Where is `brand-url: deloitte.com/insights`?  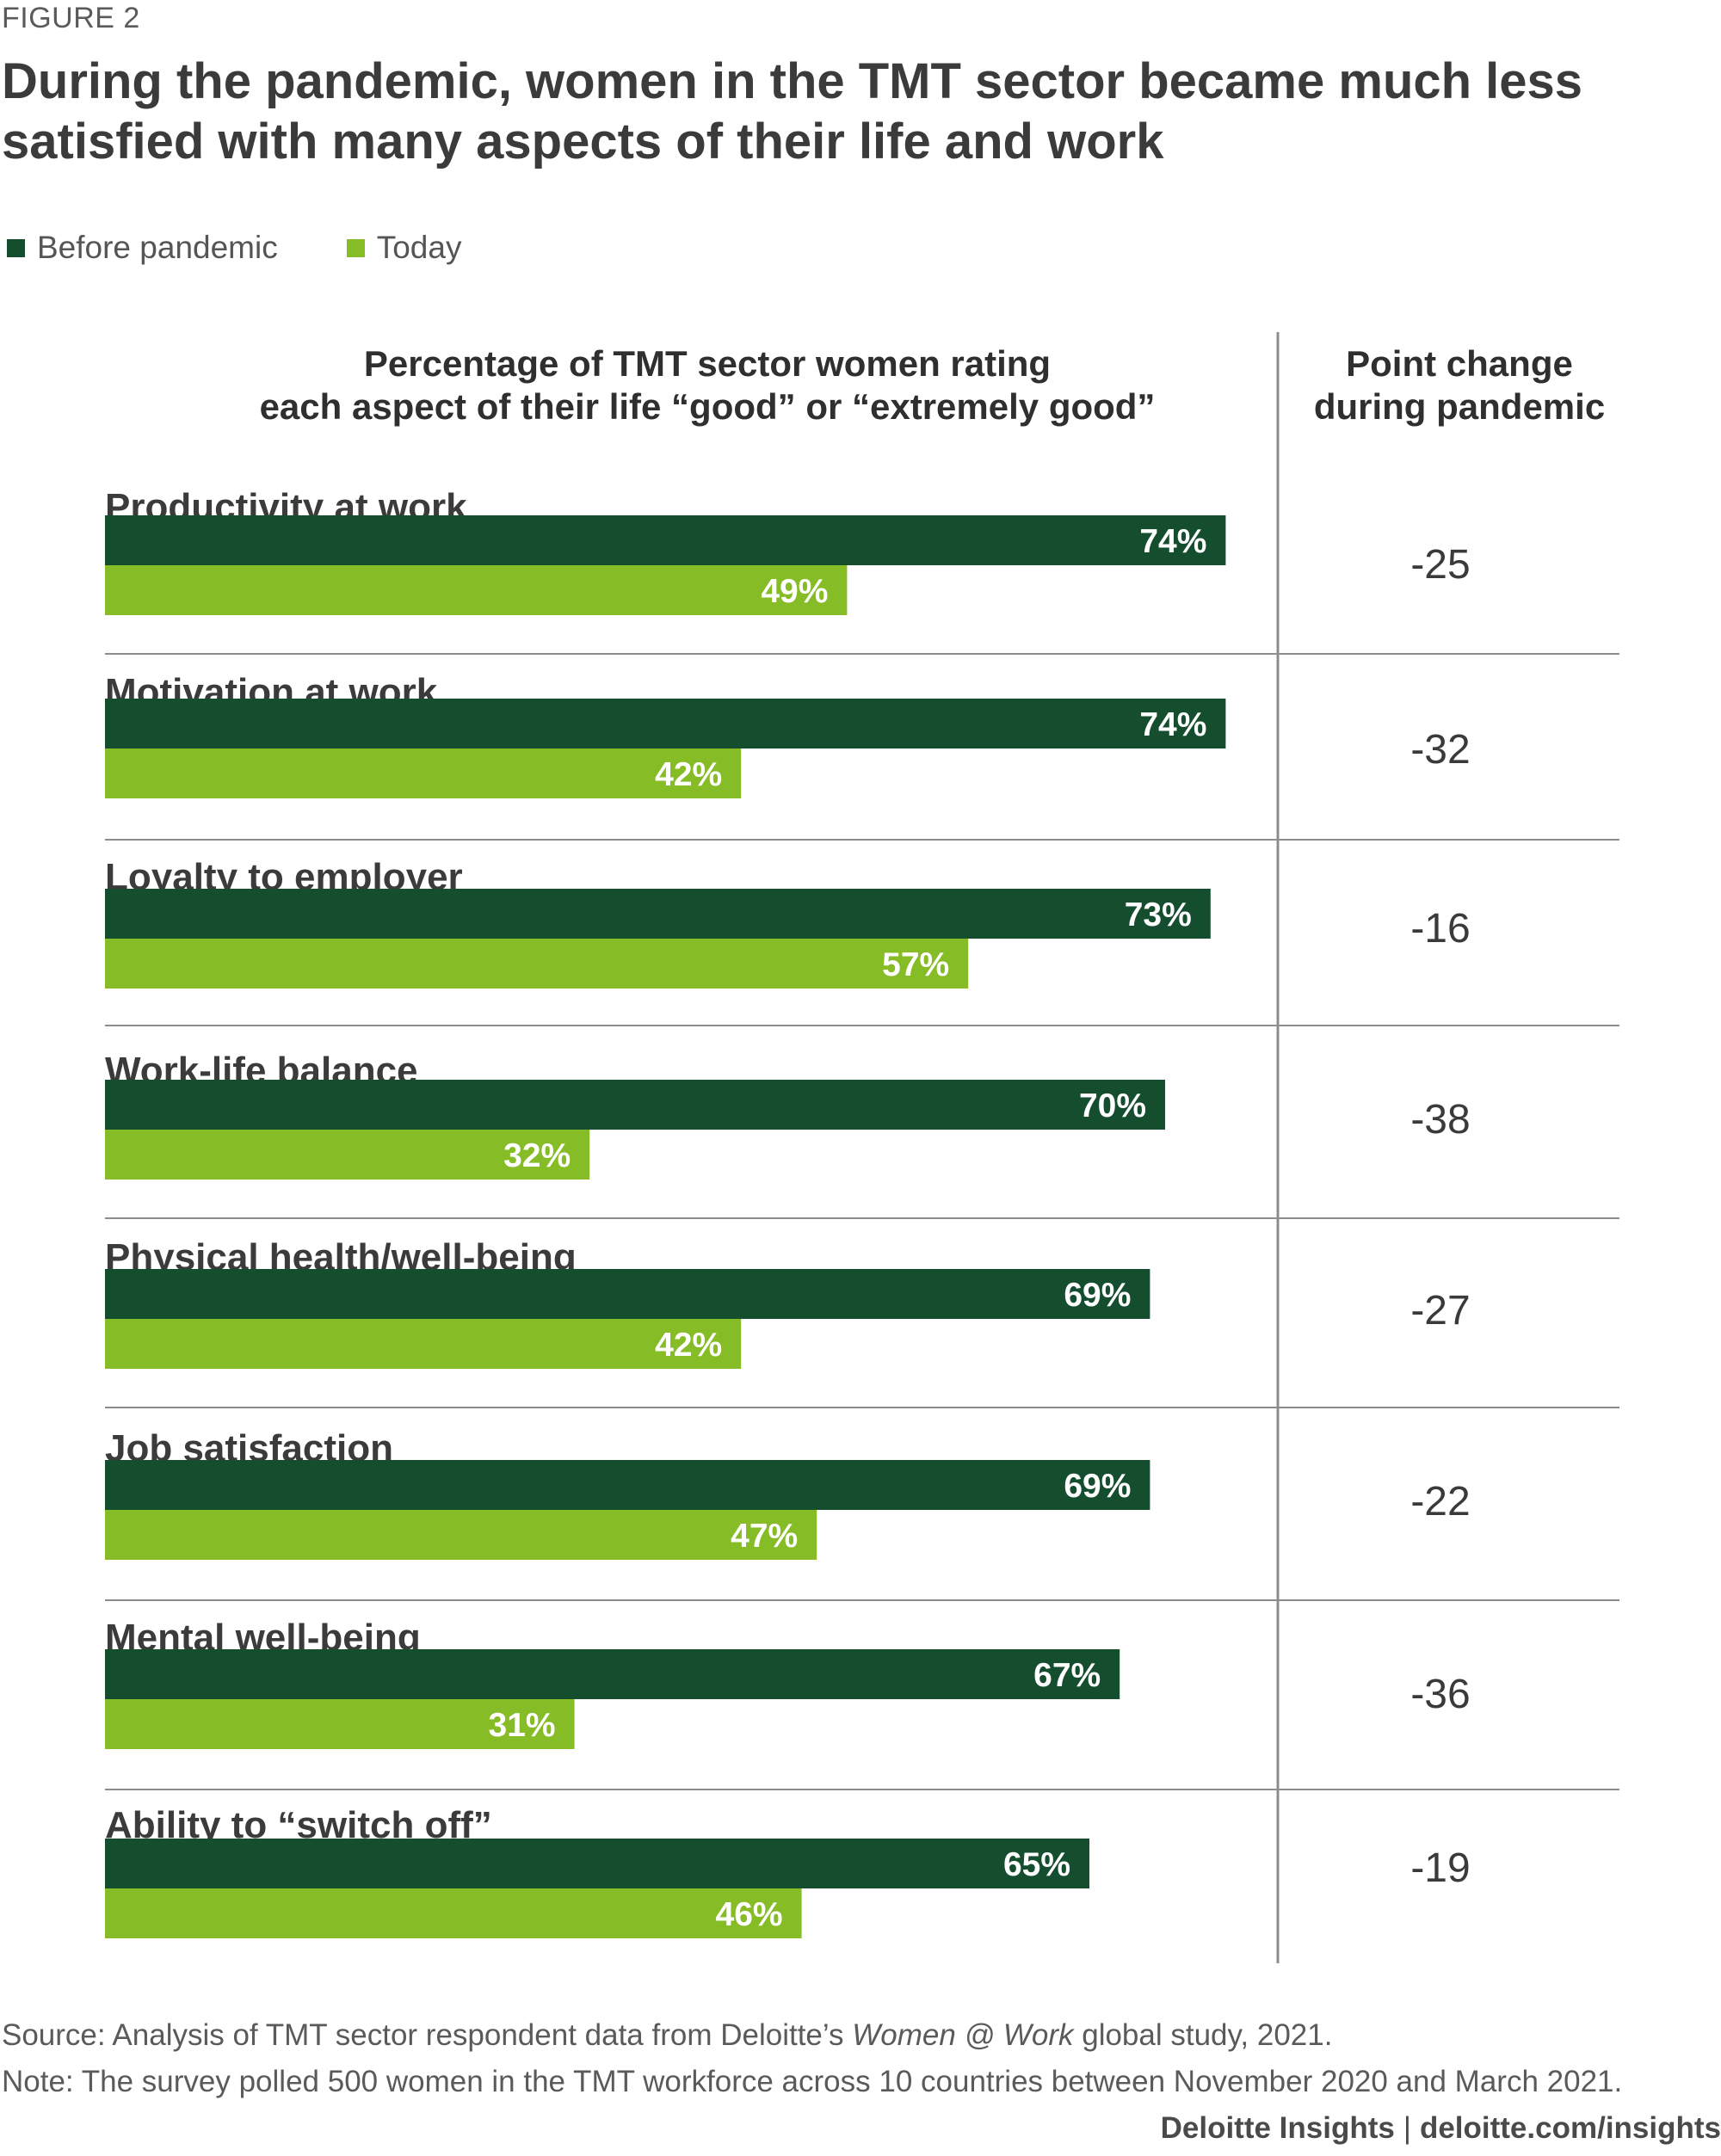
brand-url: deloitte.com/insights is located at coordinates (1570, 2128).